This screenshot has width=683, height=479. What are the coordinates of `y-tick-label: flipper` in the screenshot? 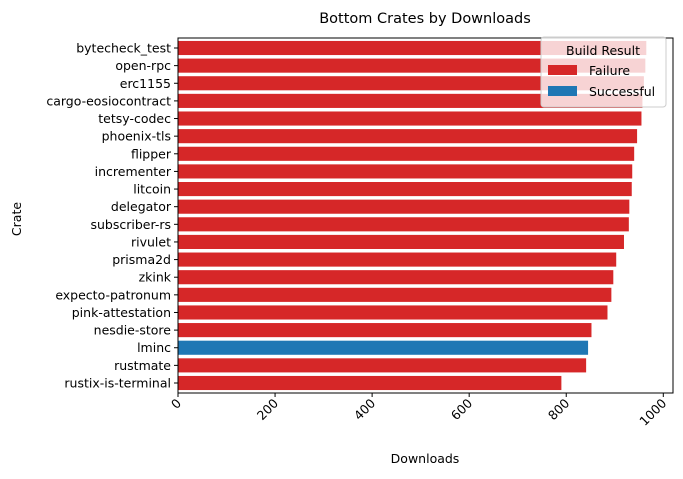 It's located at (151, 153).